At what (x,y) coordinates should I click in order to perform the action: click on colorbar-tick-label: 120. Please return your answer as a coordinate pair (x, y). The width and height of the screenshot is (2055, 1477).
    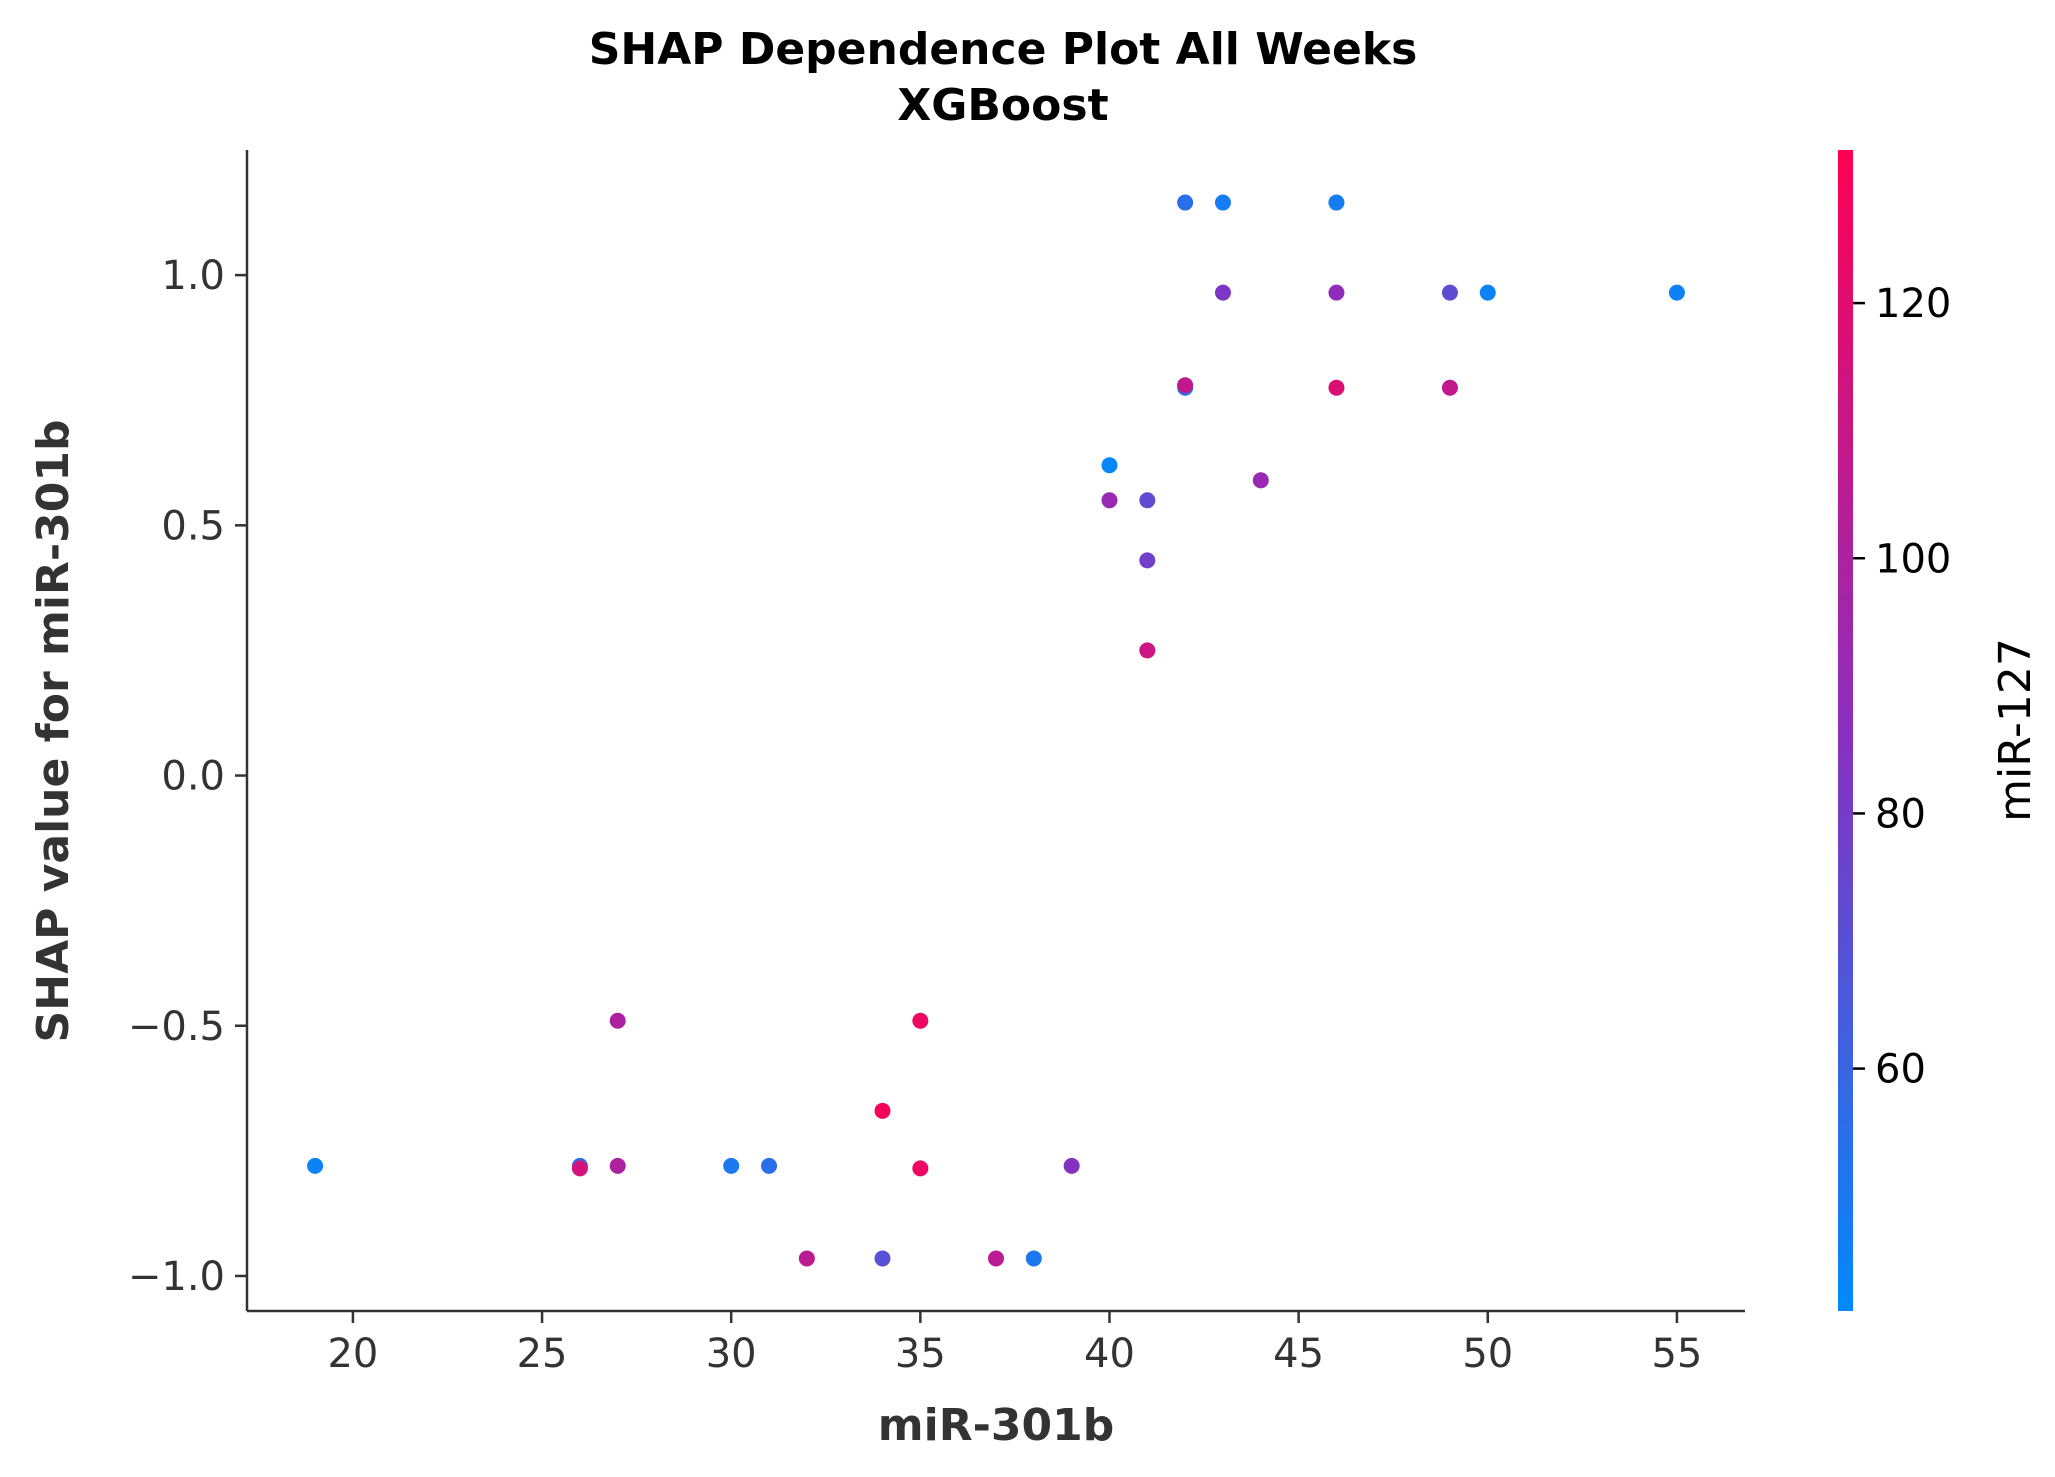
    Looking at the image, I should click on (1913, 304).